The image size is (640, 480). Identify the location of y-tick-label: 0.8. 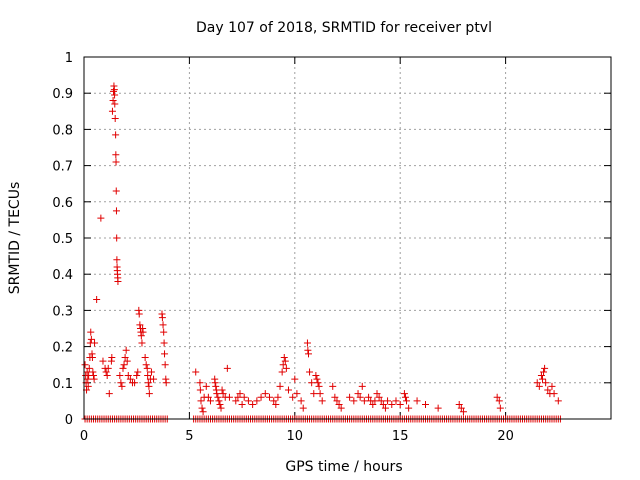
(62, 130).